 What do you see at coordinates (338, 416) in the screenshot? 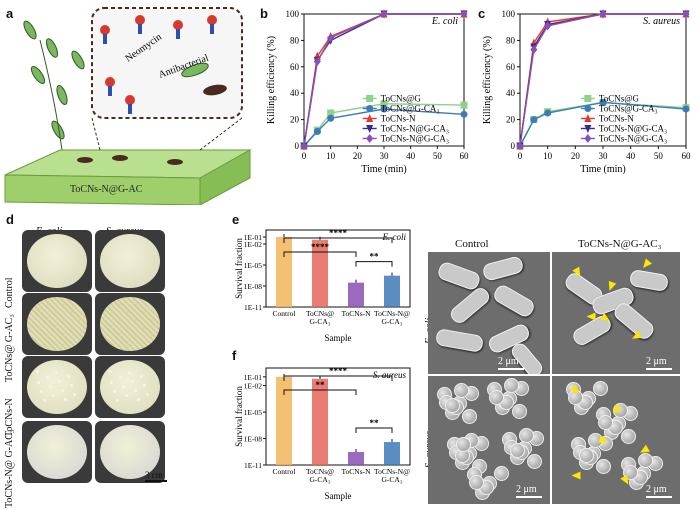
I see `plot-frame` at bounding box center [338, 416].